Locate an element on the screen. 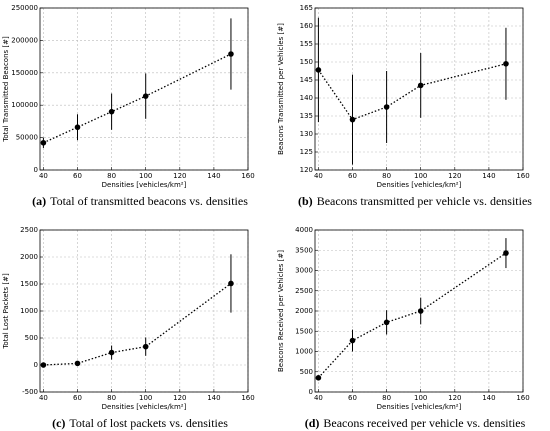 This screenshot has width=550, height=431. y-tick-label: 155 is located at coordinates (306, 44).